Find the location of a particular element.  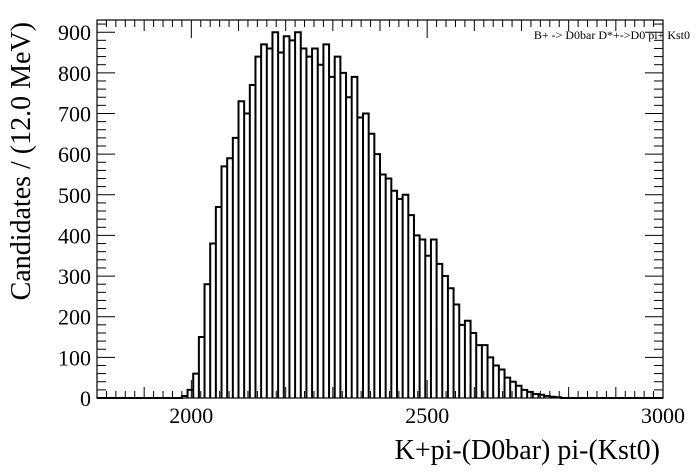

x-tick-labels: 2000 2500 3000 is located at coordinates (427, 415).